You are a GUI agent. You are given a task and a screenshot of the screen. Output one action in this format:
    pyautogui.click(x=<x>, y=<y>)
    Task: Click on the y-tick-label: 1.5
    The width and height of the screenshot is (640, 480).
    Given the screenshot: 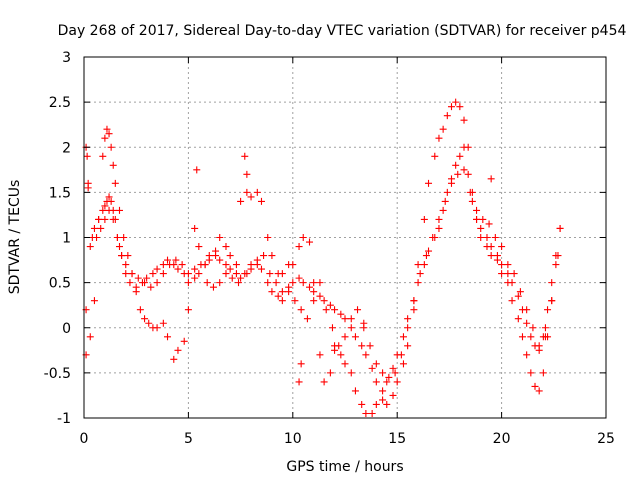 What is the action you would take?
    pyautogui.click(x=60, y=193)
    